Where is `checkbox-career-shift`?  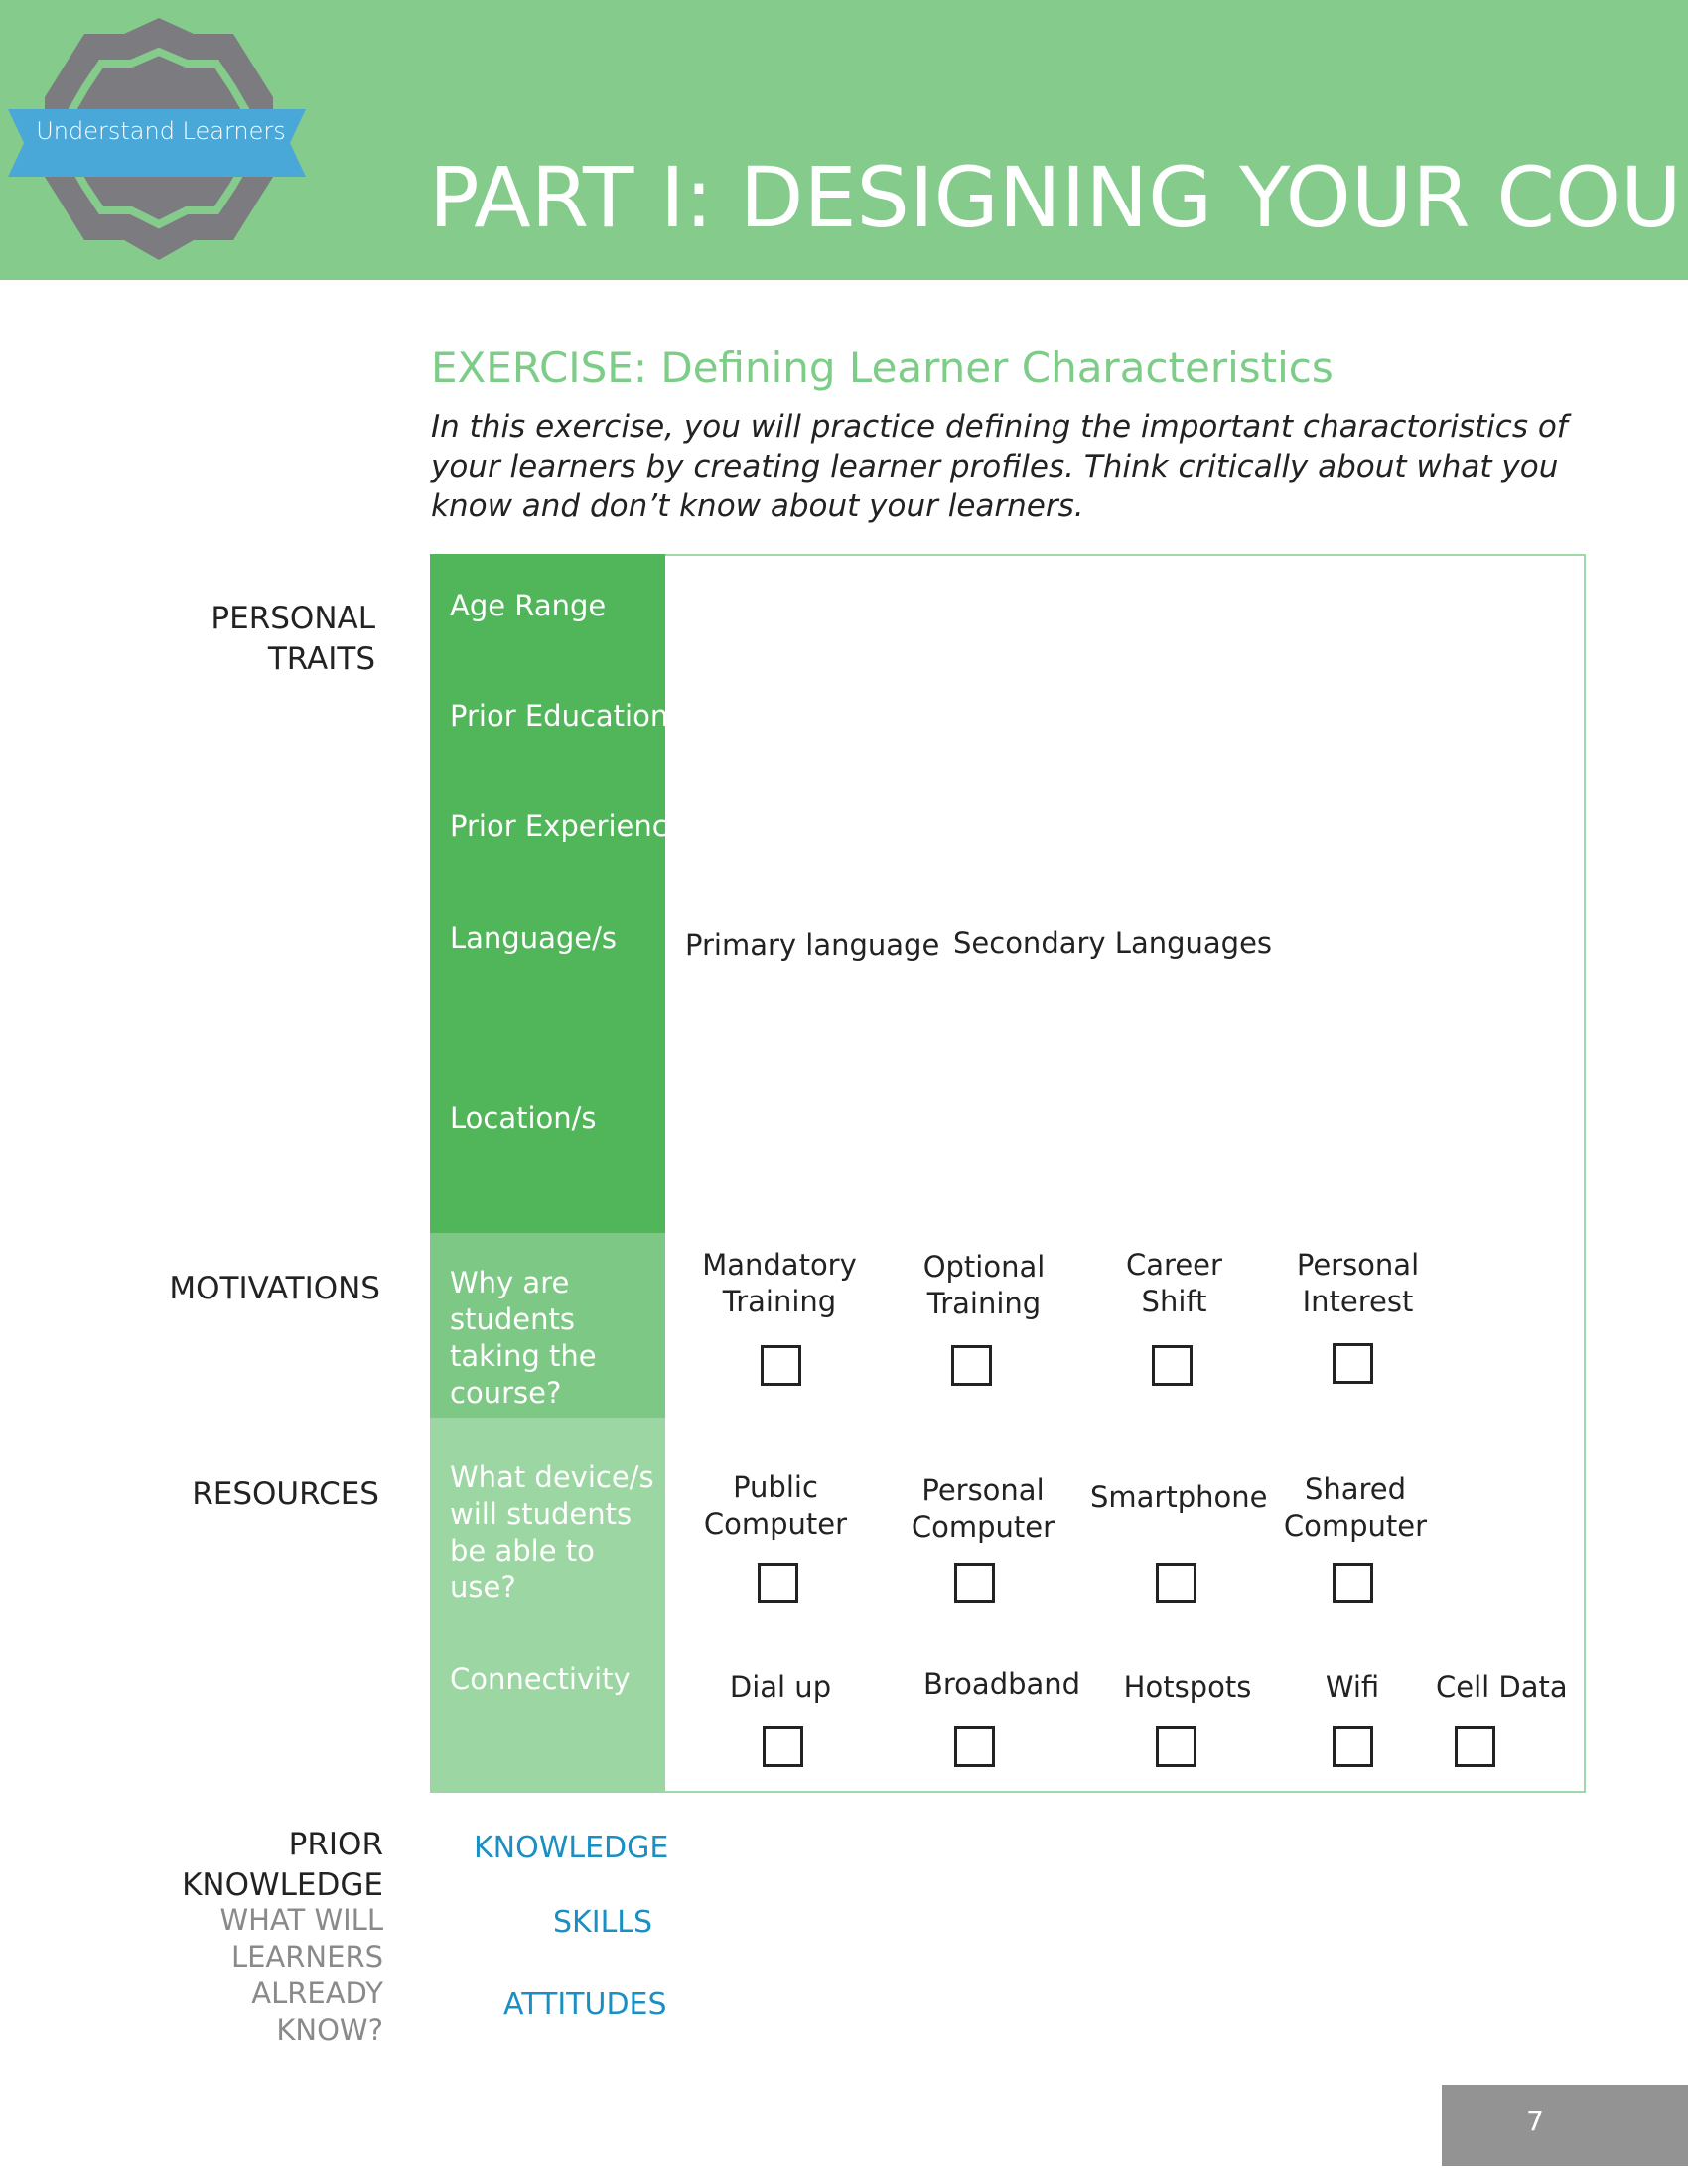
checkbox-career-shift is located at coordinates (1172, 1365).